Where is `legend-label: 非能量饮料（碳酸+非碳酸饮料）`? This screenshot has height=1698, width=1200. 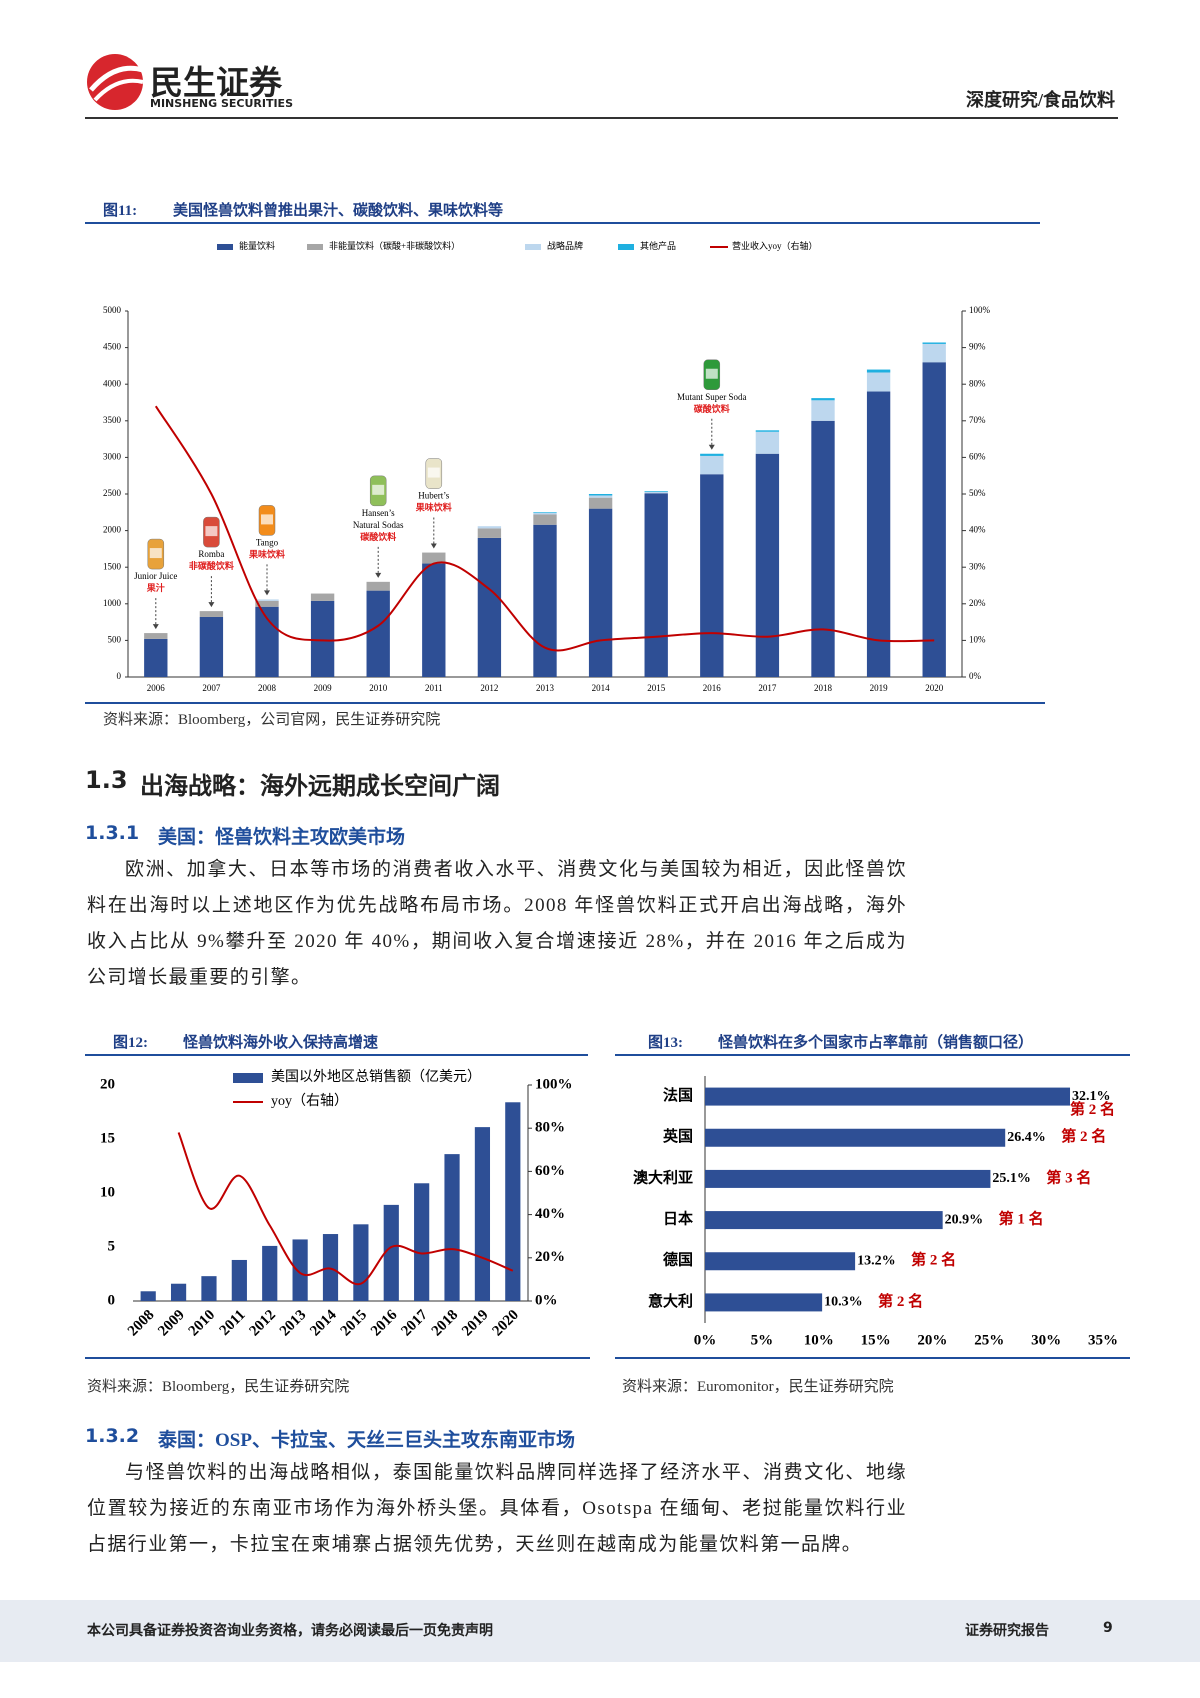 legend-label: 非能量饮料（碳酸+非碳酸饮料） is located at coordinates (394, 245).